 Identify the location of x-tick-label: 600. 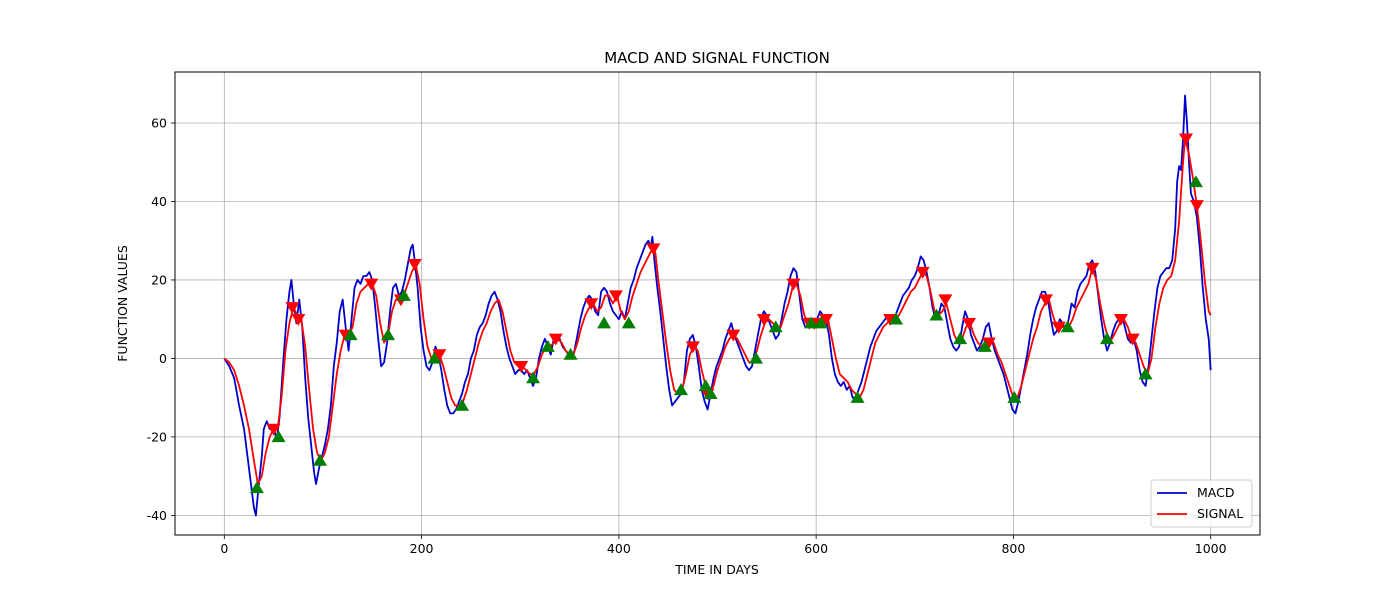
(816, 548).